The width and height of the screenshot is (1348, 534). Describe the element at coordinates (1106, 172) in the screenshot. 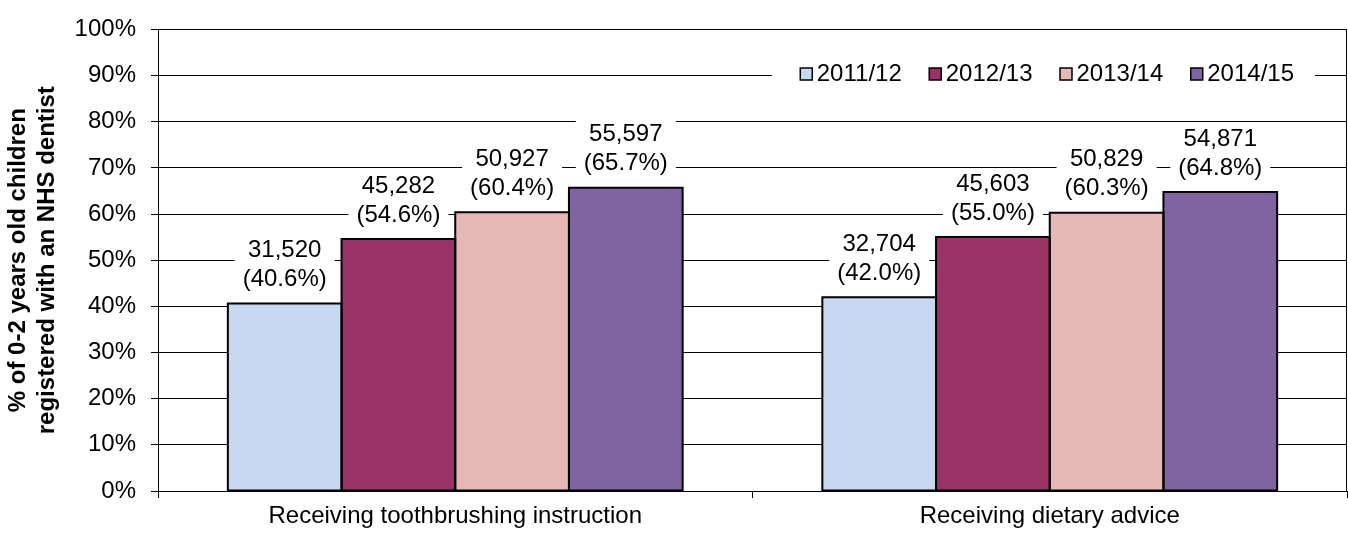

I see `data-label: 50,829 (60.3%)` at that location.